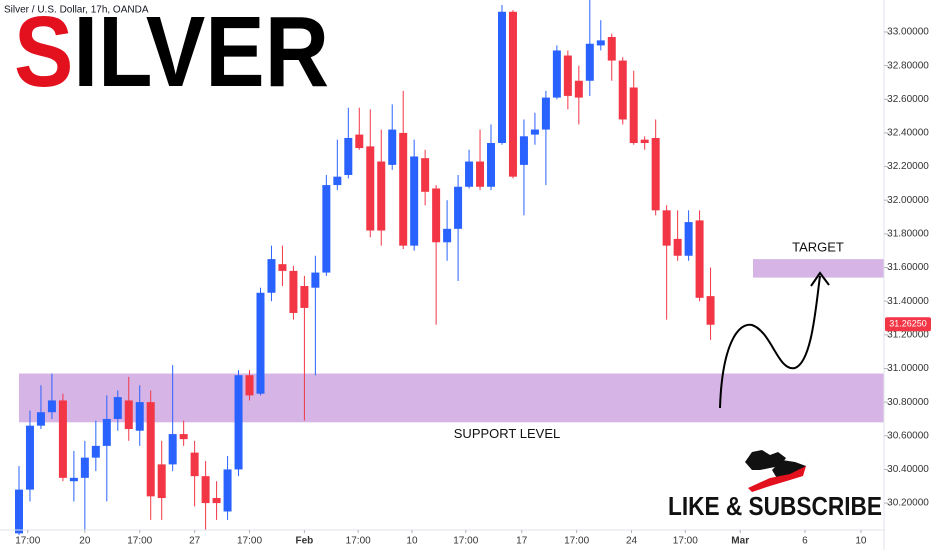 This screenshot has width=932, height=550. I want to click on branding: LIKE & SUBSCRIBE, so click(775, 506).